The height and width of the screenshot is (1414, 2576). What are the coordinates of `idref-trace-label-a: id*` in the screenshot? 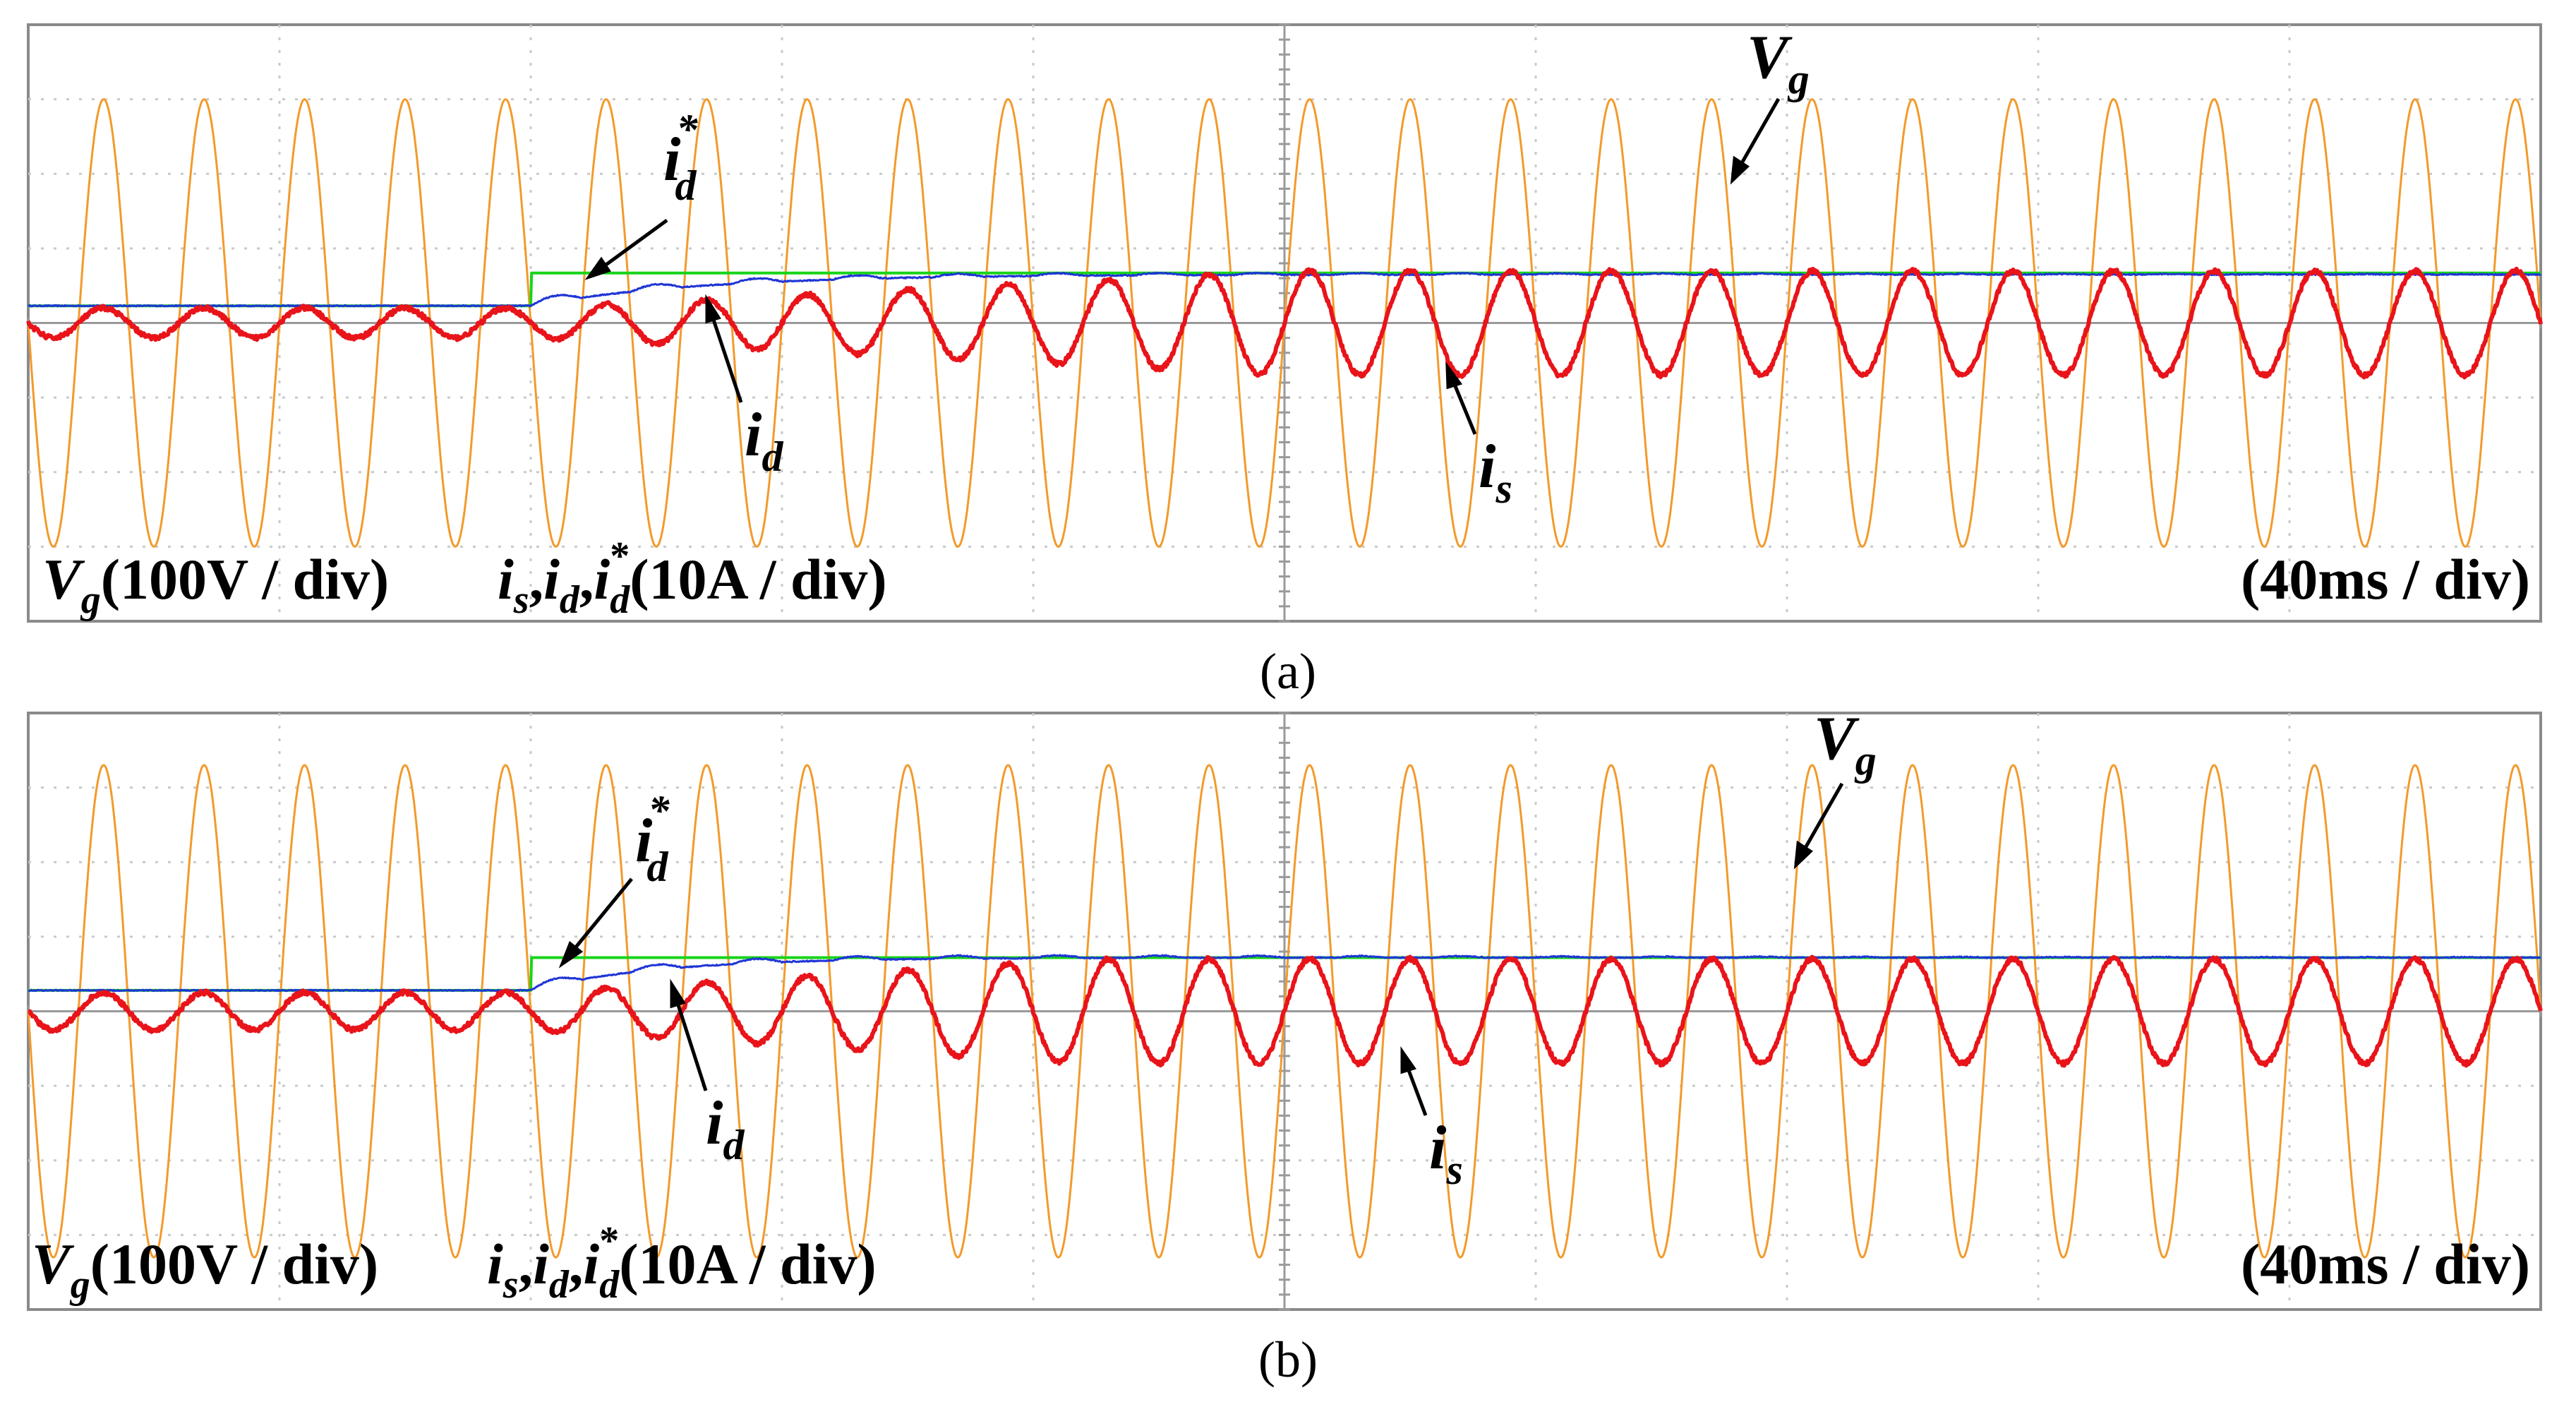 It's located at (680, 157).